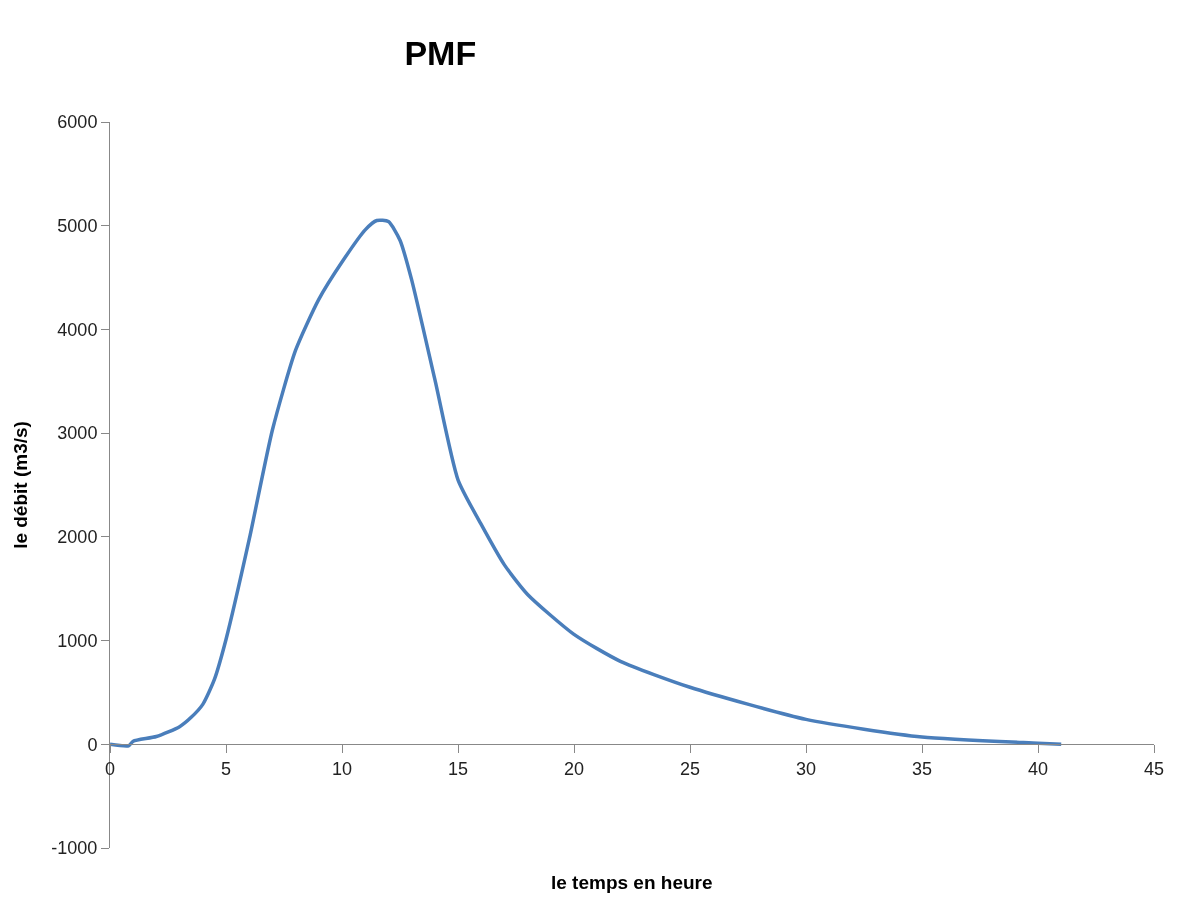 The width and height of the screenshot is (1190, 910). Describe the element at coordinates (74, 848) in the screenshot. I see `y-tick-label: -1000` at that location.